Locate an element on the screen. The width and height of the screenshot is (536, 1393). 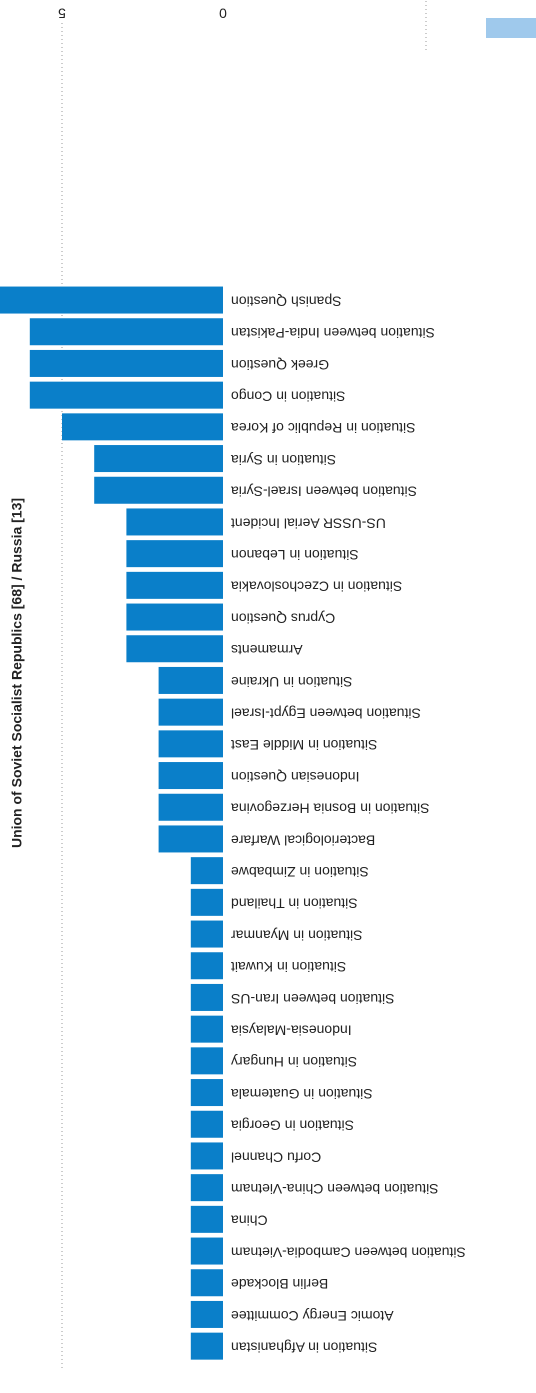
category-label: Situation in Afghanistan is located at coordinates (304, 1347).